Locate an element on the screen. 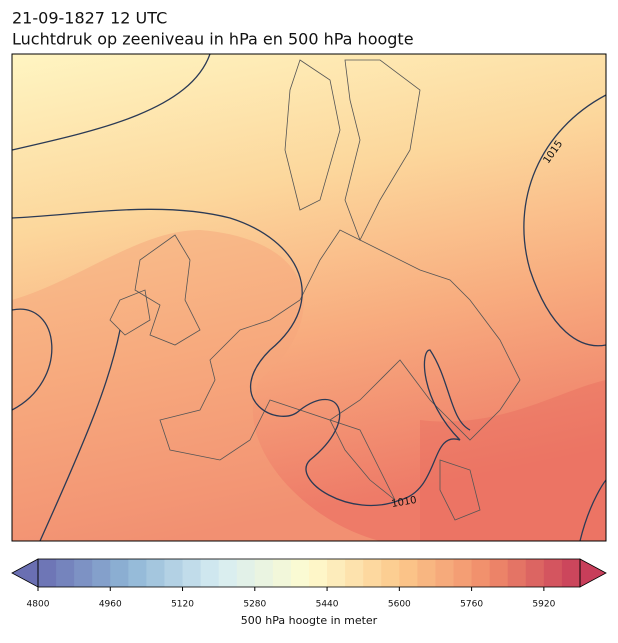 This screenshot has width=618, height=643. colorbar-tick-label: 5600 is located at coordinates (399, 605).